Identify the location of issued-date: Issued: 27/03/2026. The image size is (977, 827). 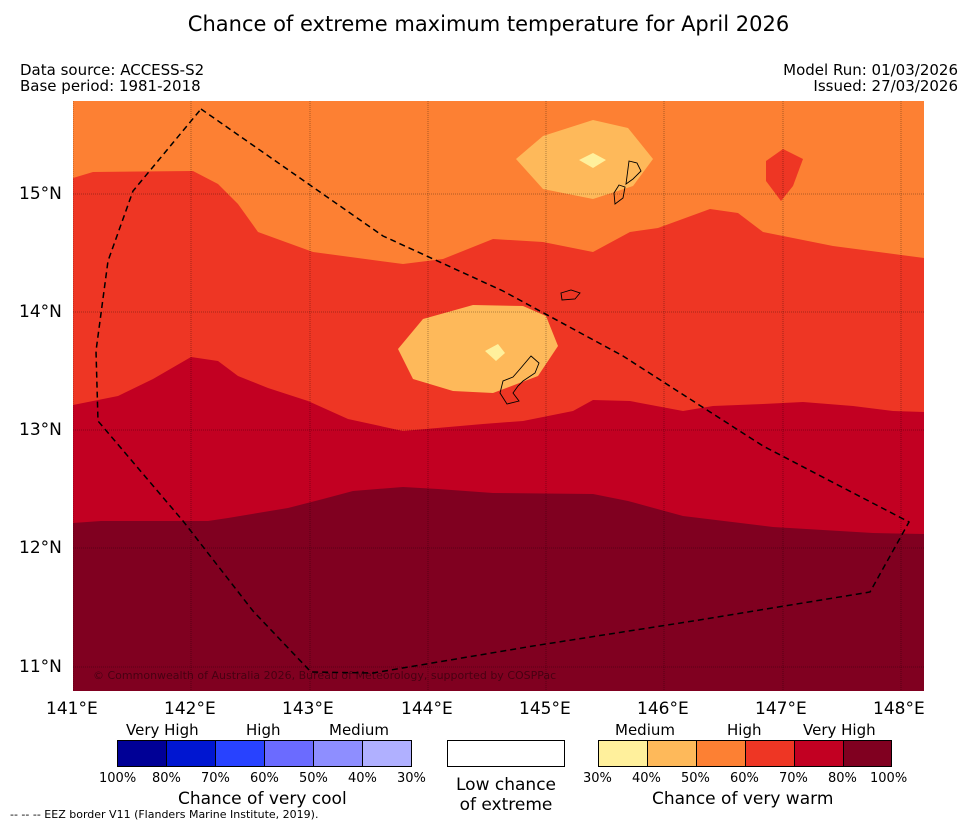
(885, 86).